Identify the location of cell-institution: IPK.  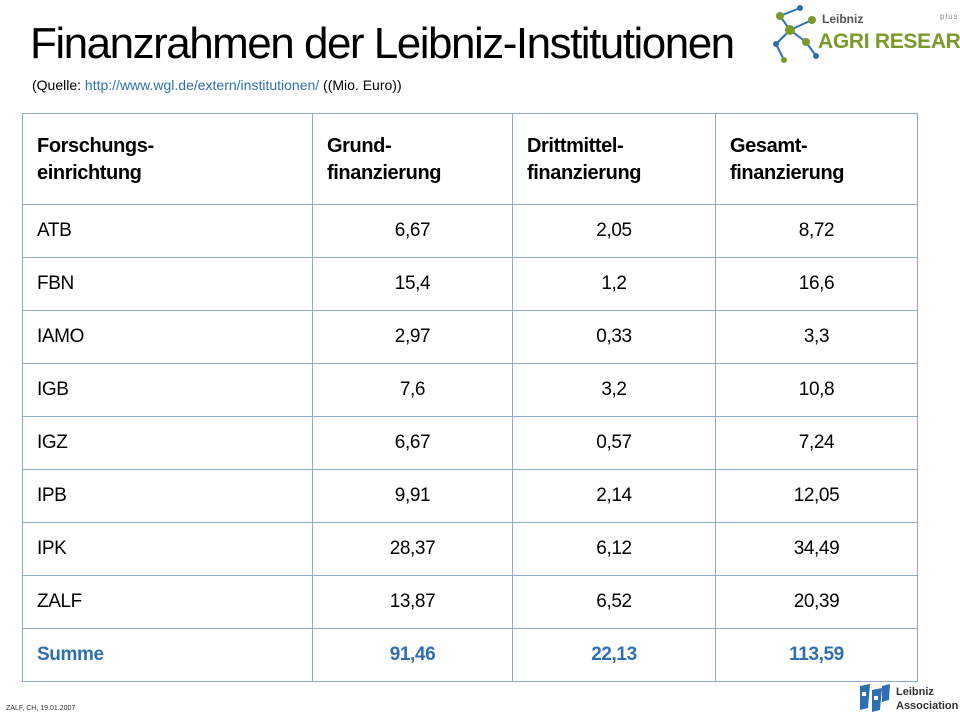
(167, 549).